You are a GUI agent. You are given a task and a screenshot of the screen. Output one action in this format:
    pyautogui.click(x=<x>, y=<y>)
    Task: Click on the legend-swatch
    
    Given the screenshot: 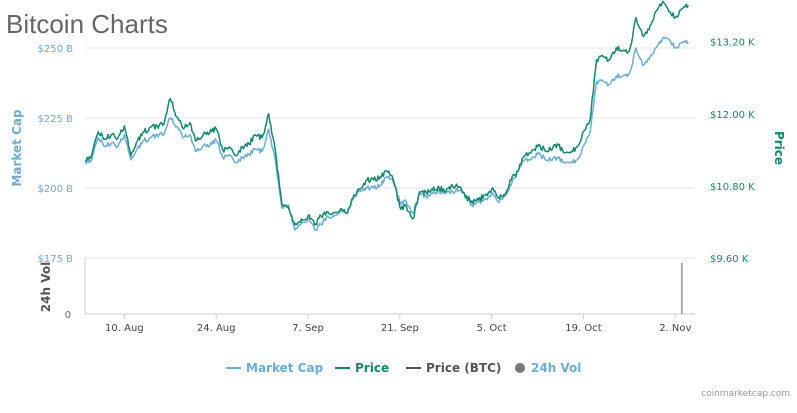 What is the action you would take?
    pyautogui.click(x=520, y=368)
    